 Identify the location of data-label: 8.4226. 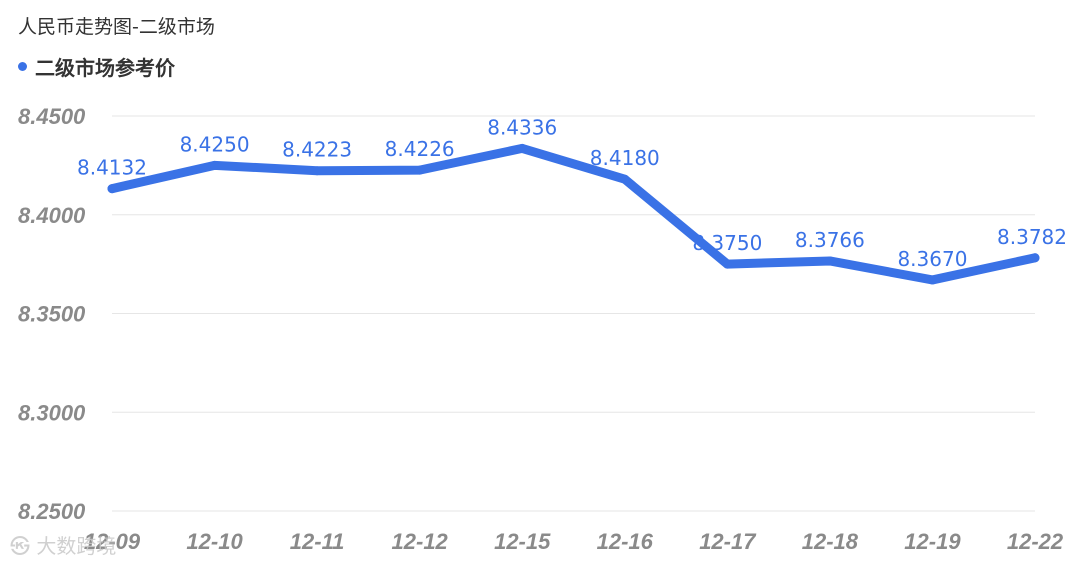
(420, 149).